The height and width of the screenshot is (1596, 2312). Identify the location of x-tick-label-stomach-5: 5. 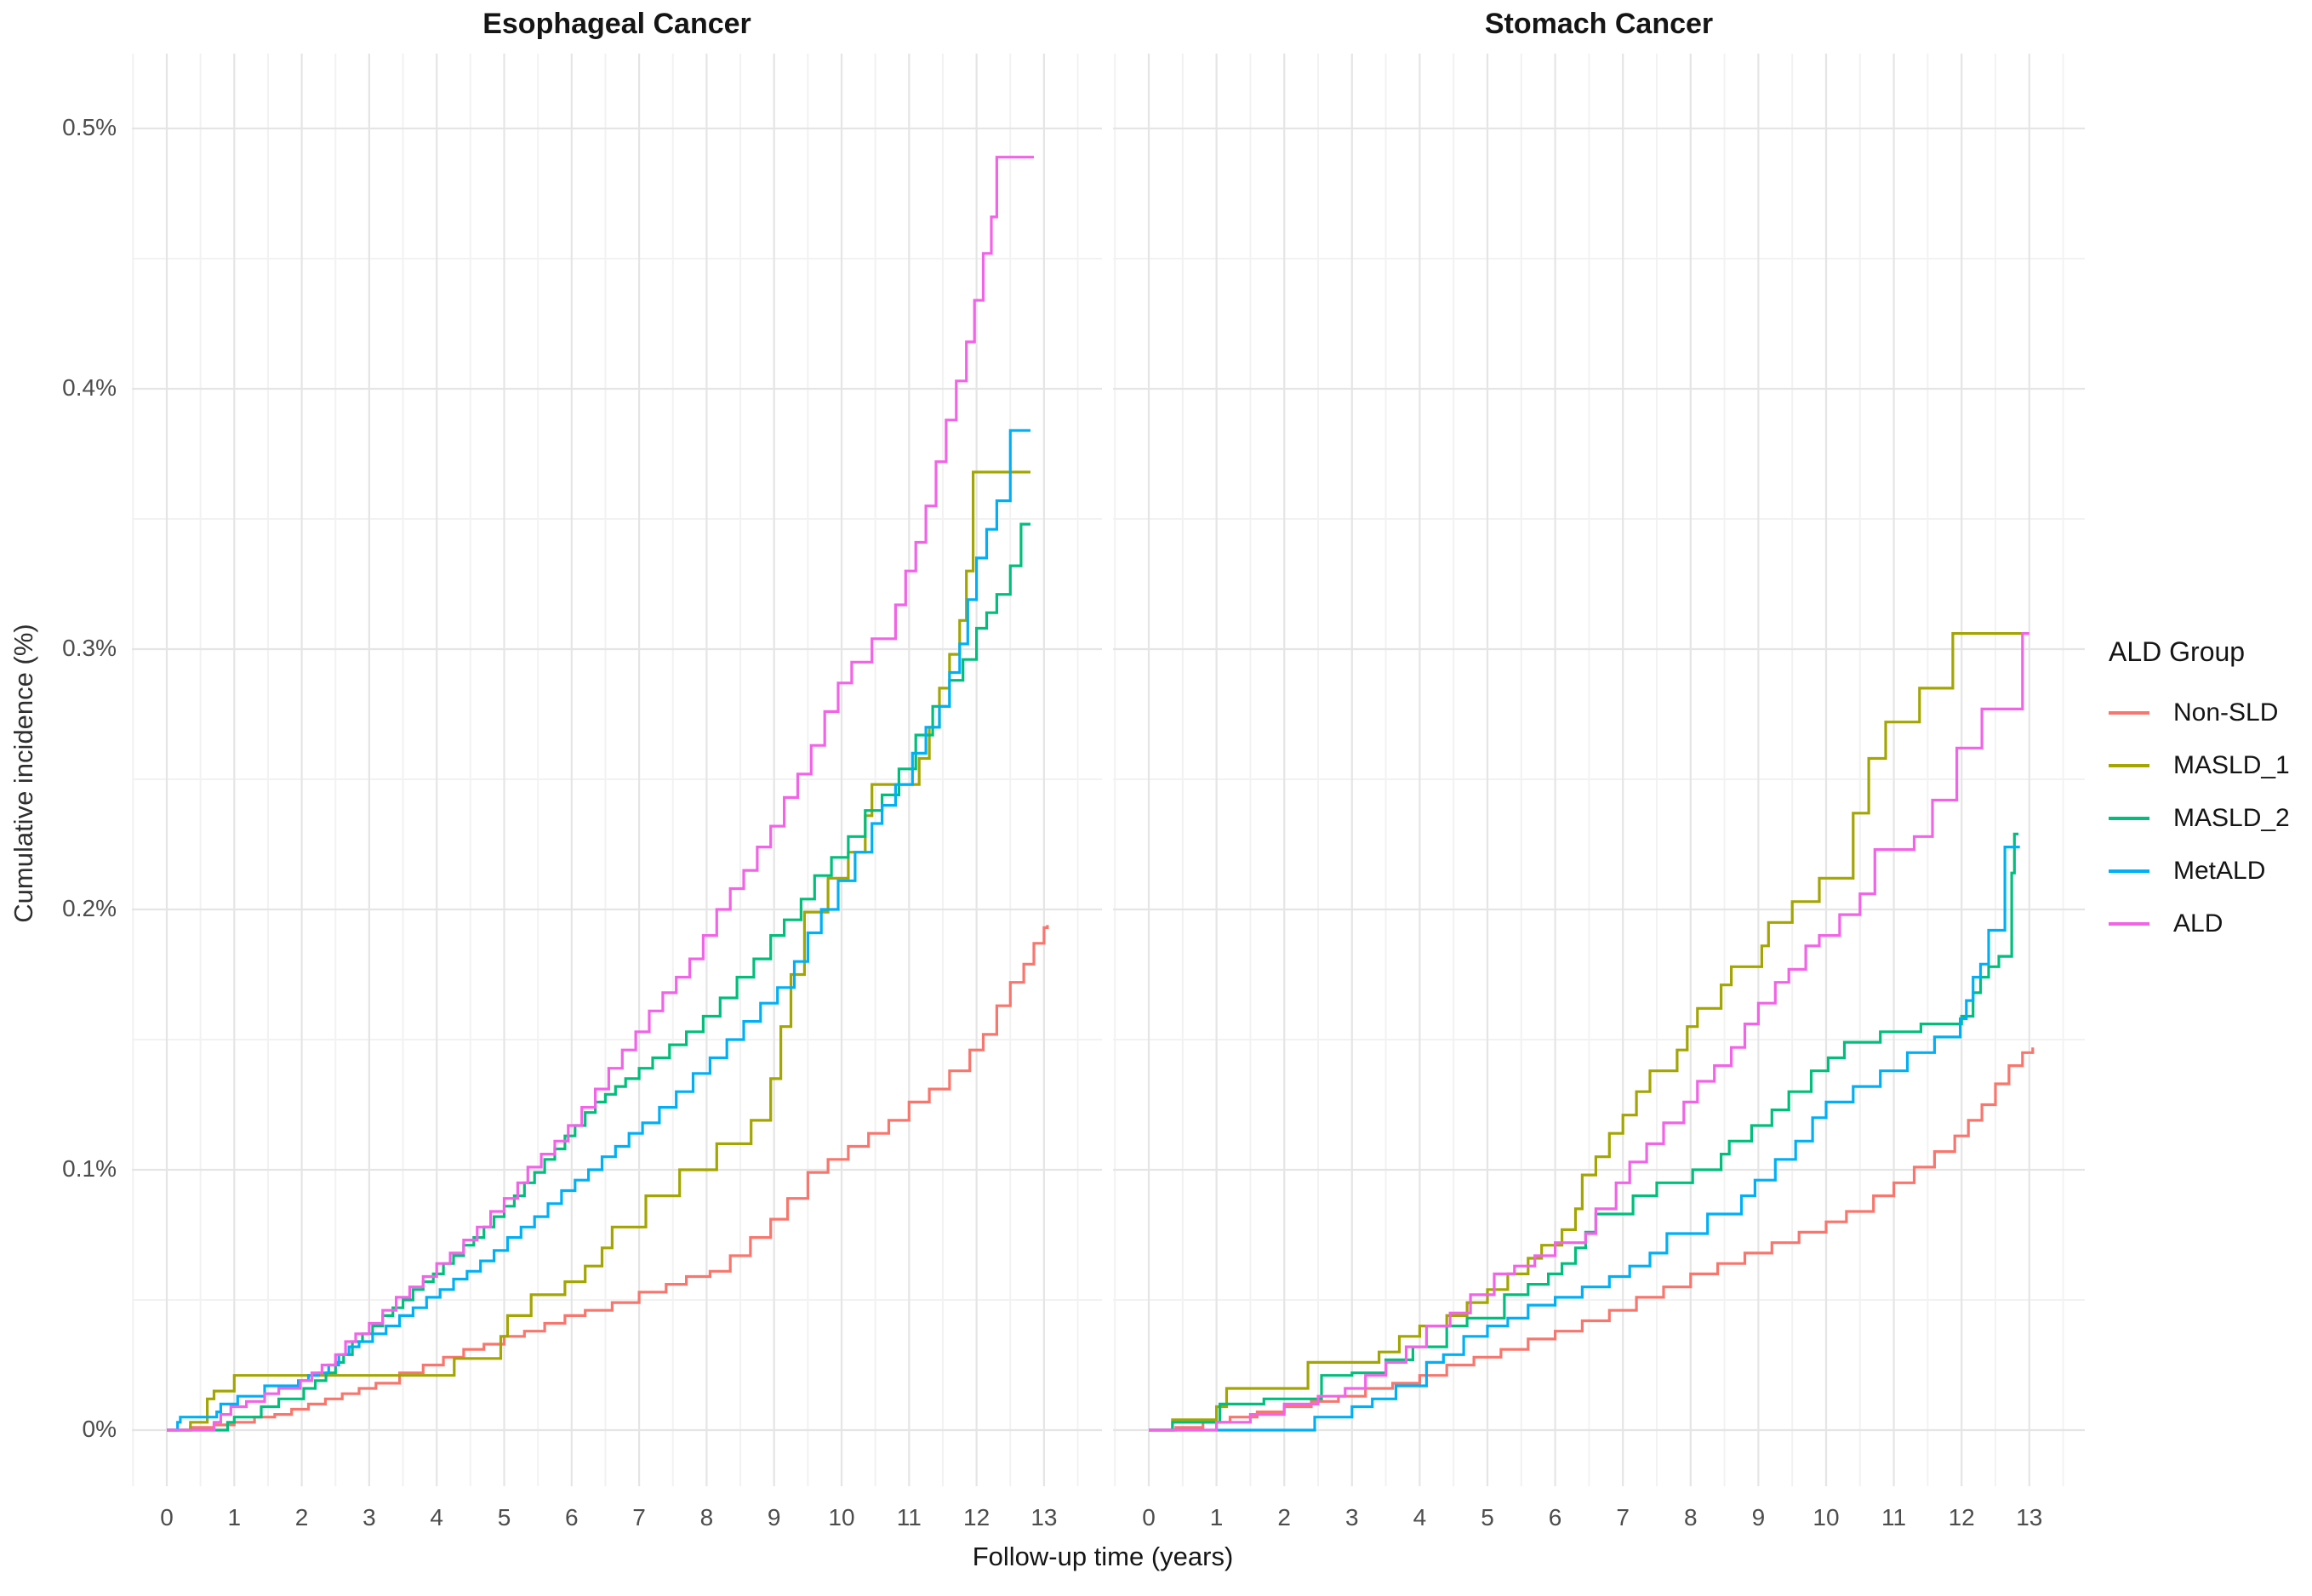
(1487, 1517).